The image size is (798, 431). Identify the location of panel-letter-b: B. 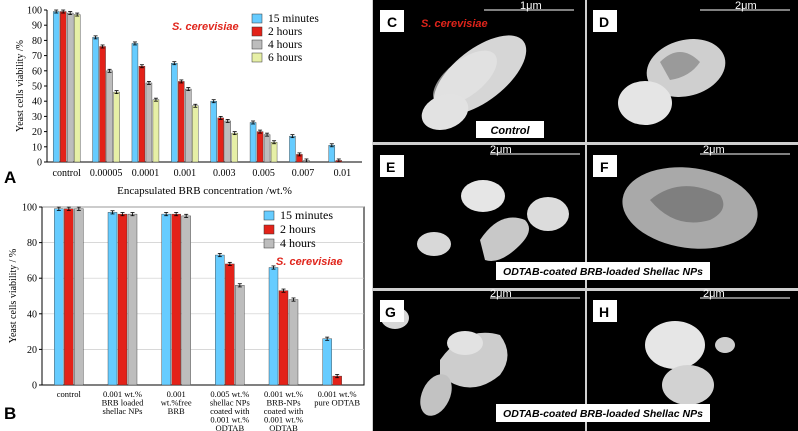
(10, 413).